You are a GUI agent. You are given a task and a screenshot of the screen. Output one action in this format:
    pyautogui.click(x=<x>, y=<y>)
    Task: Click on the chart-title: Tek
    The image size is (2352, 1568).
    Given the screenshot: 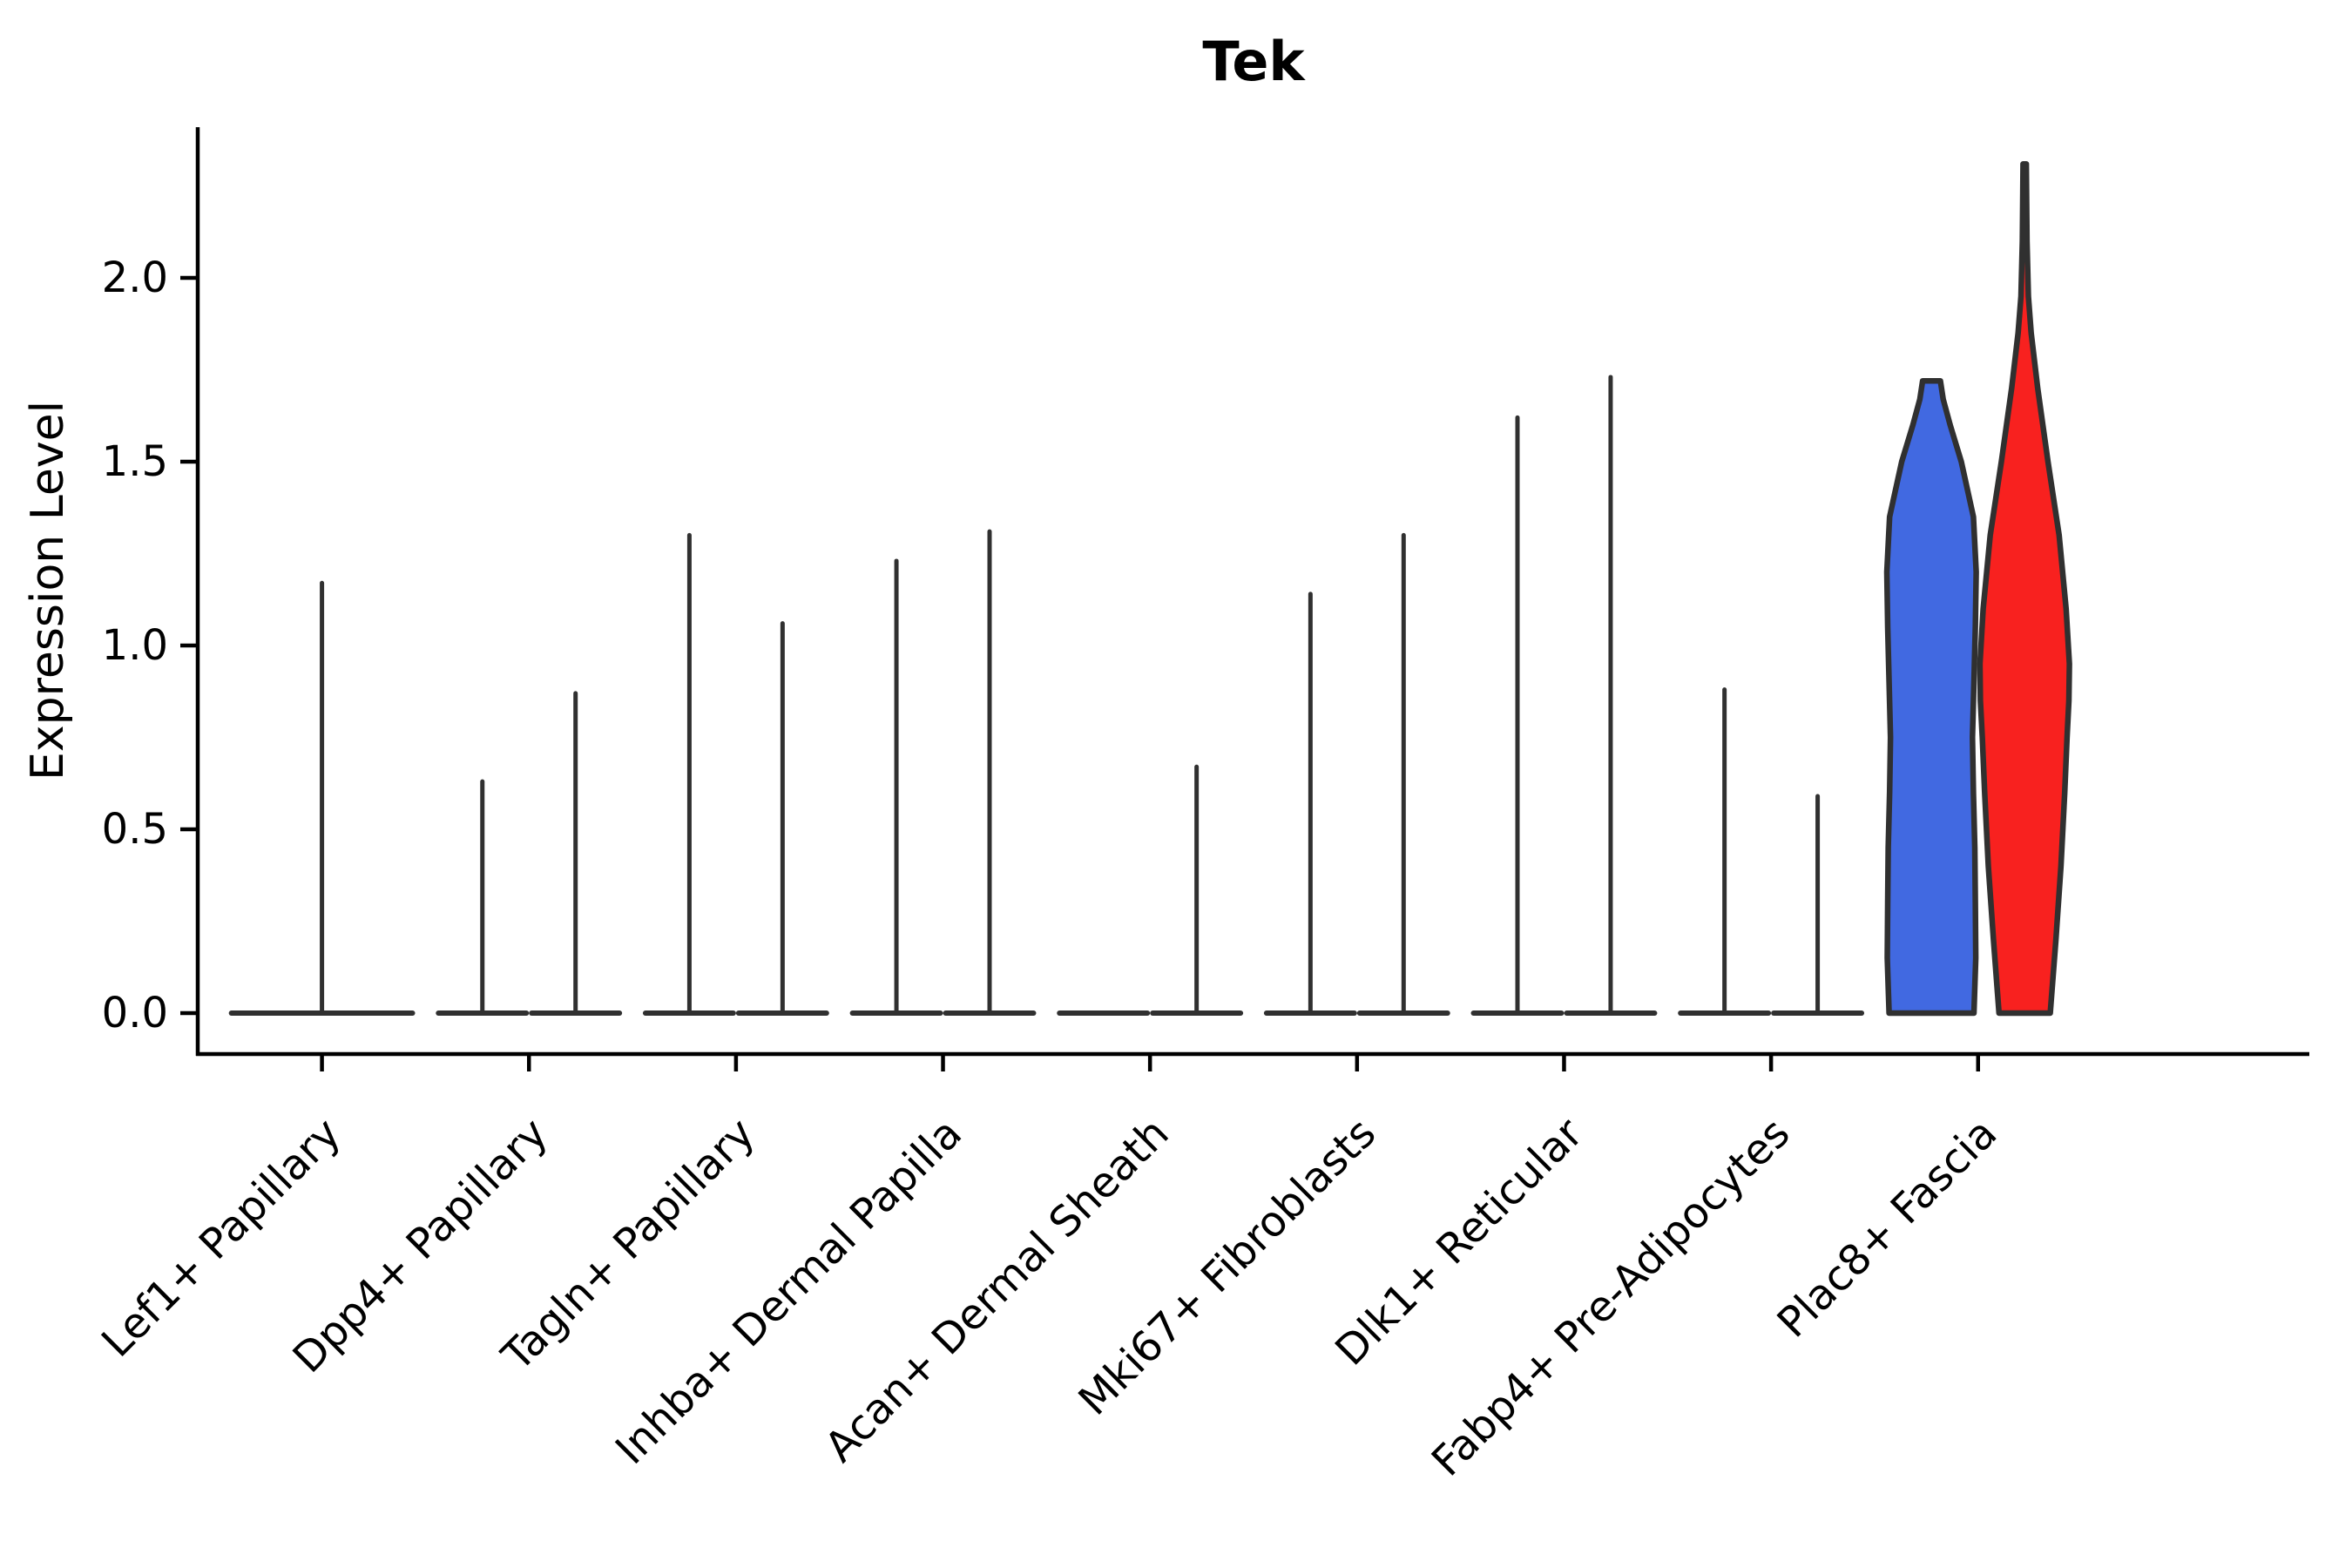 What is the action you would take?
    pyautogui.click(x=1254, y=61)
    